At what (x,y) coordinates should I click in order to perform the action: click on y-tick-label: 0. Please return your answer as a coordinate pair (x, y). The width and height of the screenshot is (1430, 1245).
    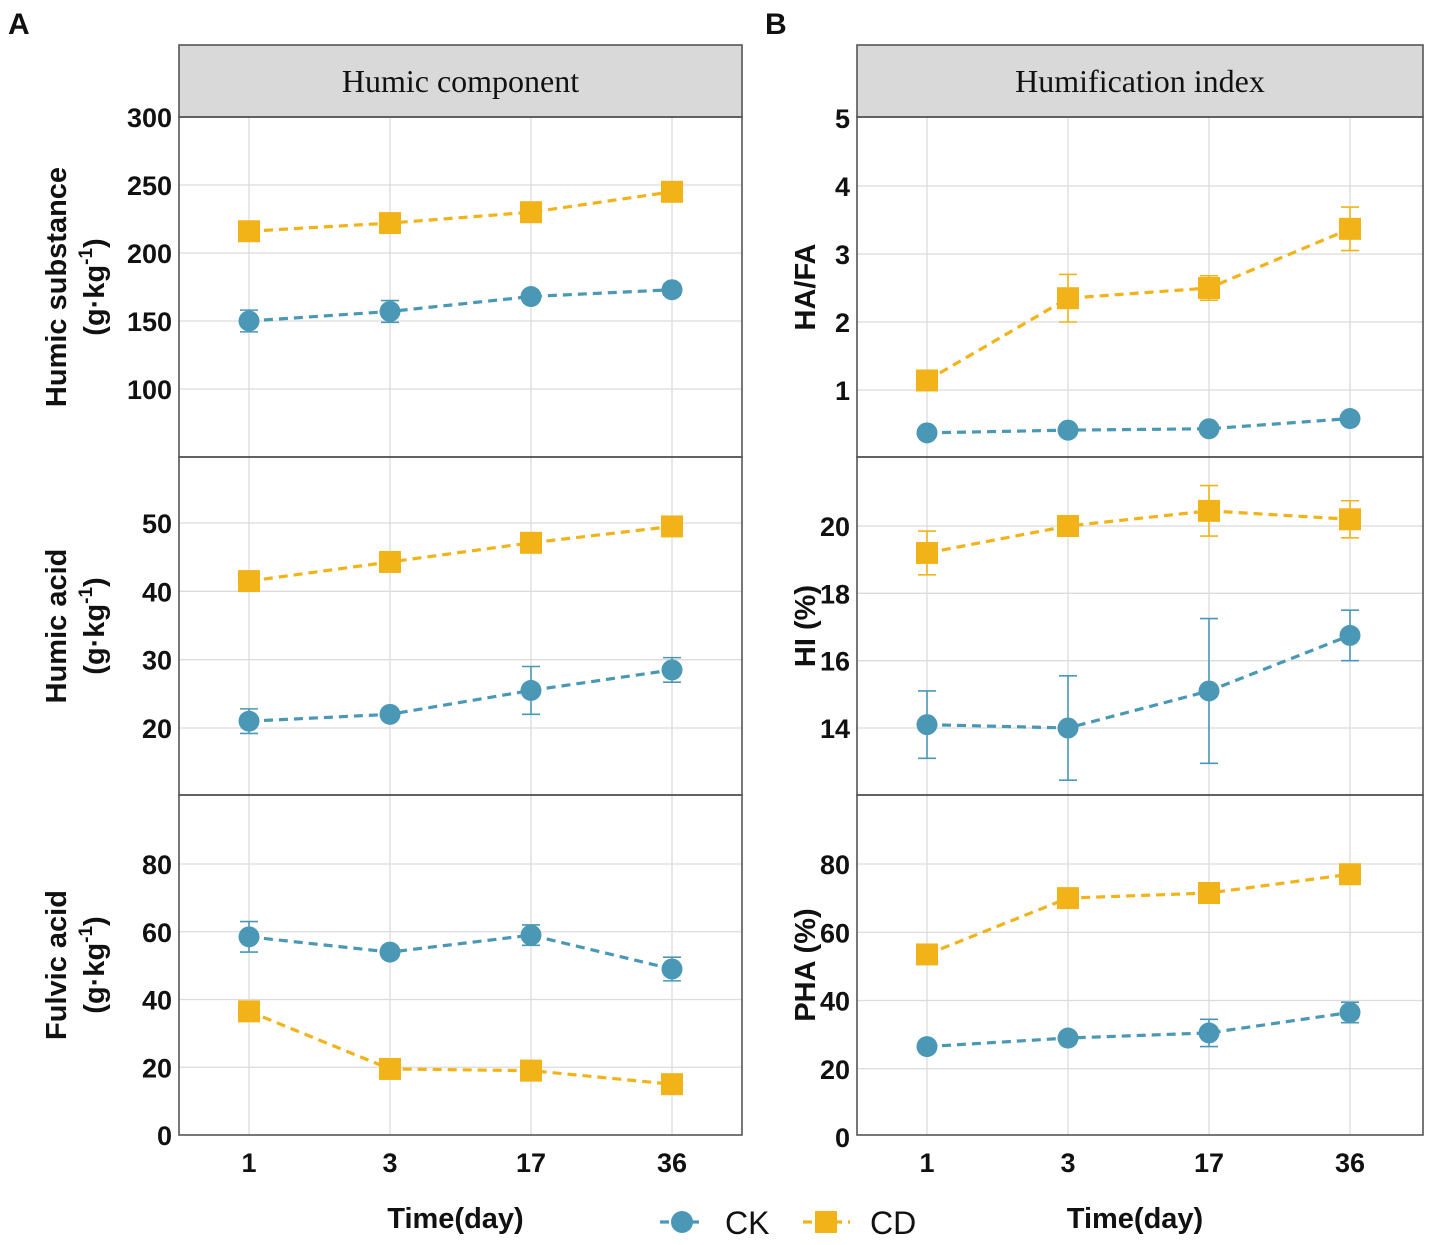
    Looking at the image, I should click on (164, 1136).